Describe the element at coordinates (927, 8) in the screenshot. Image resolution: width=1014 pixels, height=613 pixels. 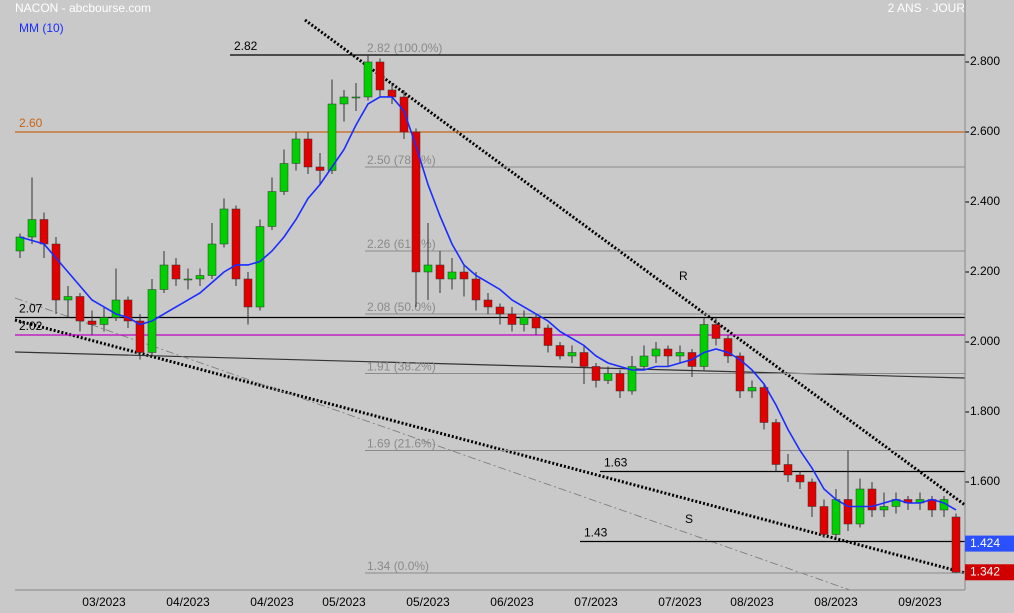
I see `chart-subtitle: 2 ANS · JOUR` at that location.